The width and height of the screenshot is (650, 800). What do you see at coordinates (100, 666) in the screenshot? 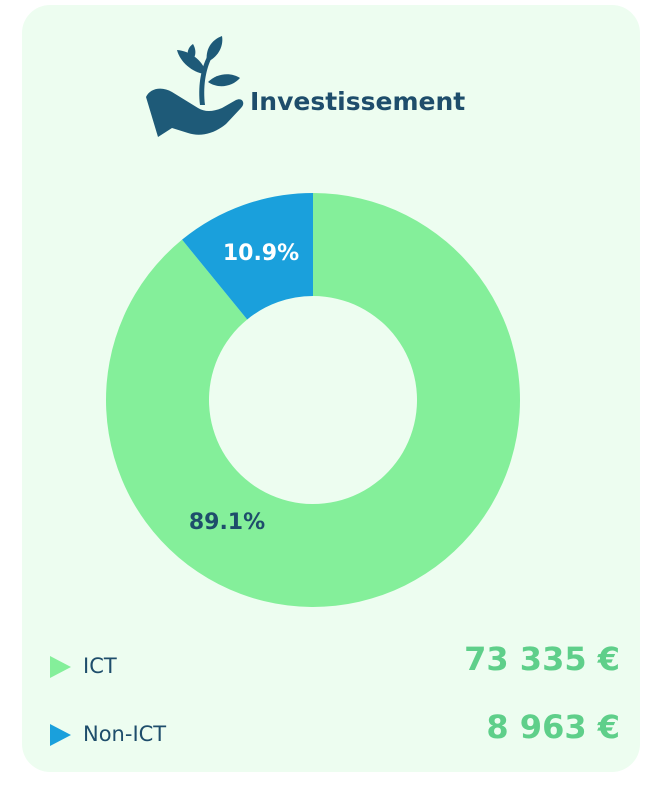
I see `legend-label: ICT` at bounding box center [100, 666].